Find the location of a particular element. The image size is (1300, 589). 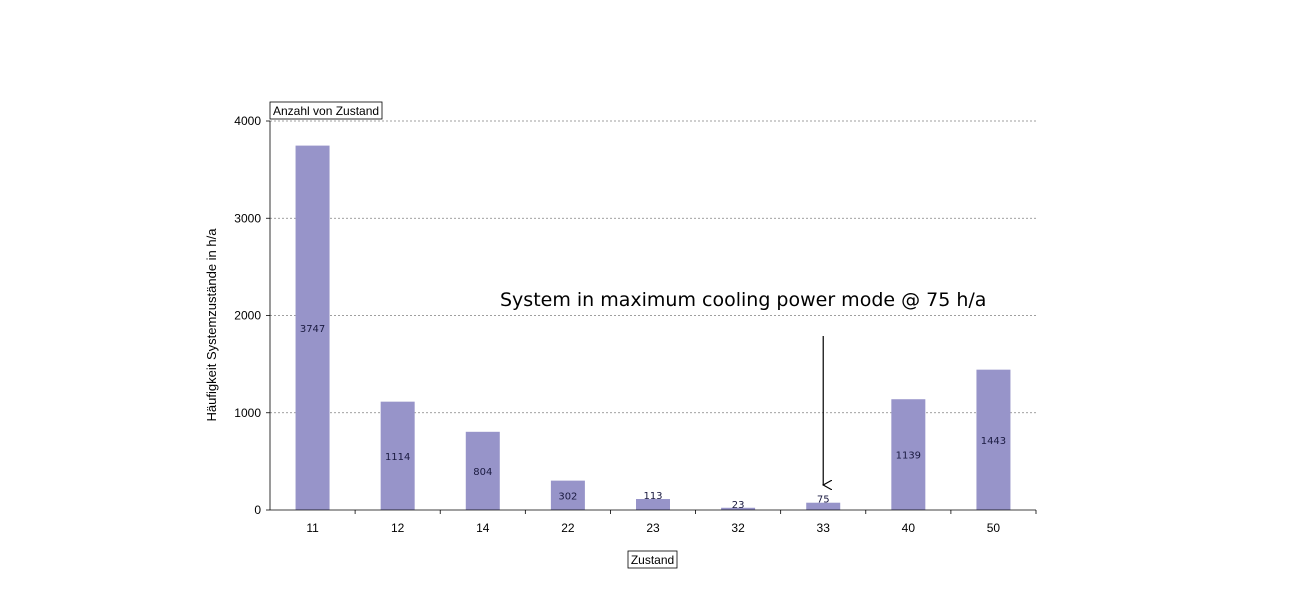

y-tick-label: 3000 is located at coordinates (247, 218).